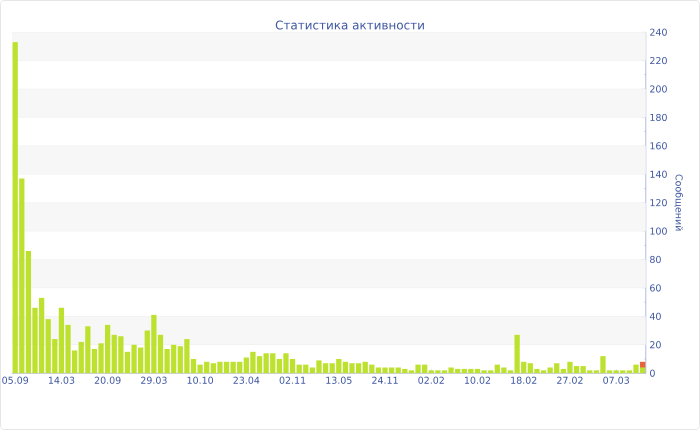 The width and height of the screenshot is (700, 430). I want to click on x-tick-label: 23.04, so click(246, 380).